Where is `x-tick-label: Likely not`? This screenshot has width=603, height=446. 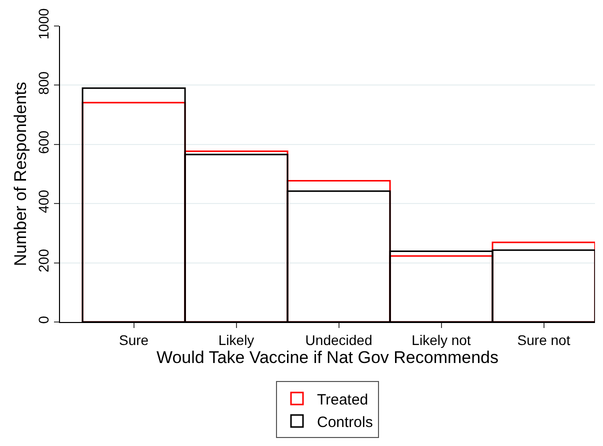
x-tick-label: Likely not is located at coordinates (441, 340).